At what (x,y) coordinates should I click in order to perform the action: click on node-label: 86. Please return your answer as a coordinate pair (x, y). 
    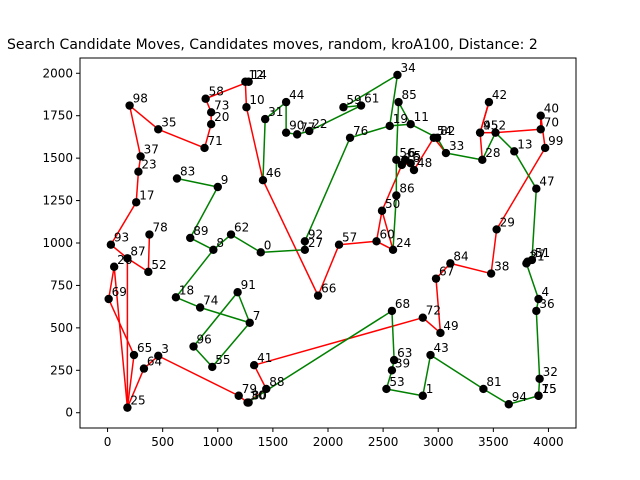
    Looking at the image, I should click on (406, 188).